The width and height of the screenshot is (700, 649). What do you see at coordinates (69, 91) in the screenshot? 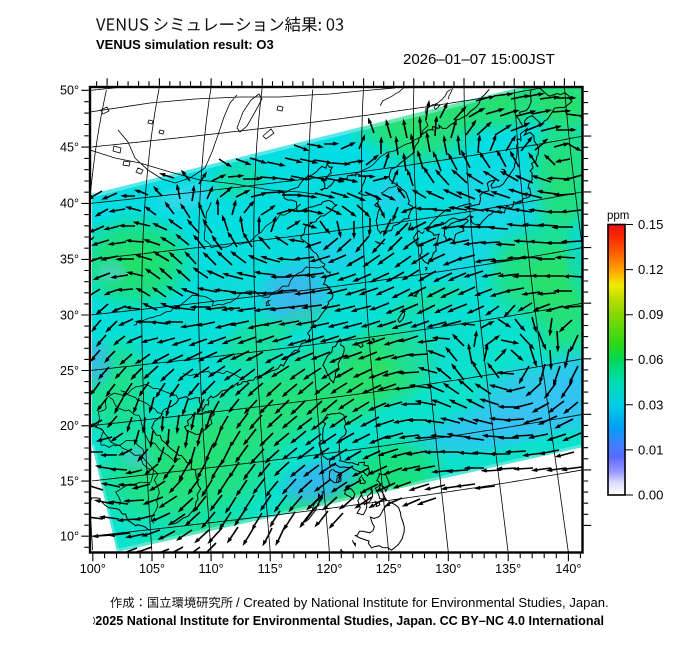
I see `svg-text: 50°` at bounding box center [69, 91].